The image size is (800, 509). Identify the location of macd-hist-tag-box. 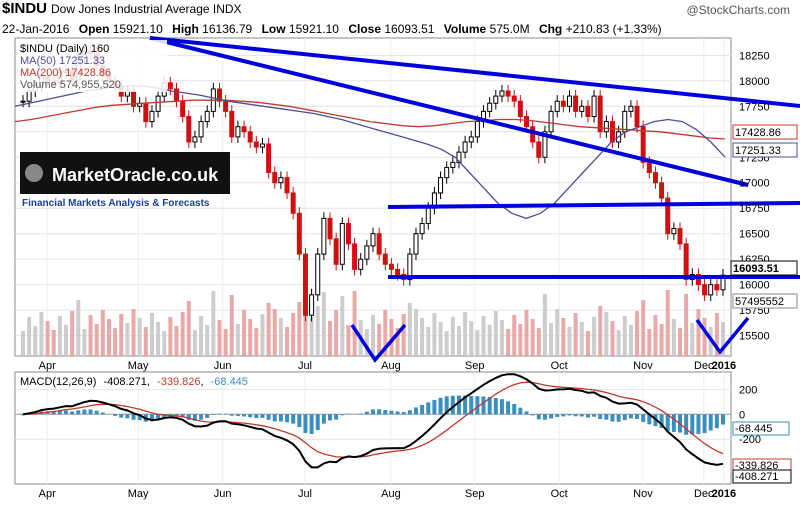
(761, 428).